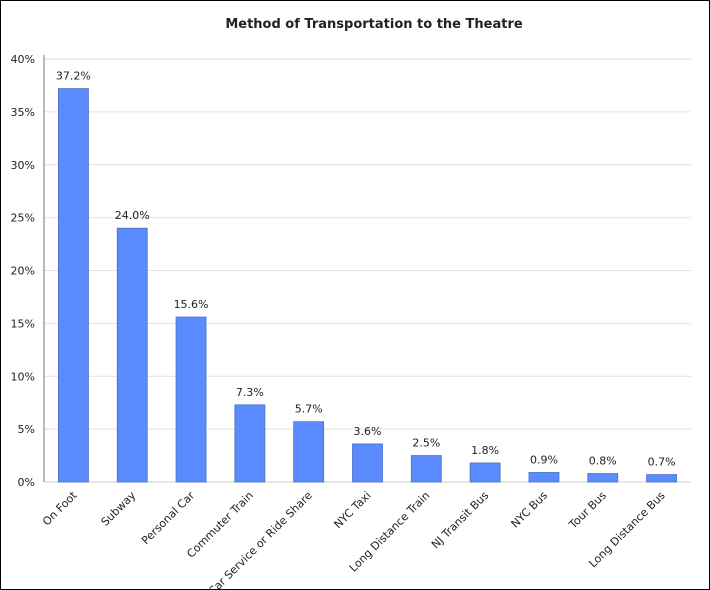 The image size is (710, 590). Describe the element at coordinates (26, 482) in the screenshot. I see `y-tick-label: 0%` at that location.